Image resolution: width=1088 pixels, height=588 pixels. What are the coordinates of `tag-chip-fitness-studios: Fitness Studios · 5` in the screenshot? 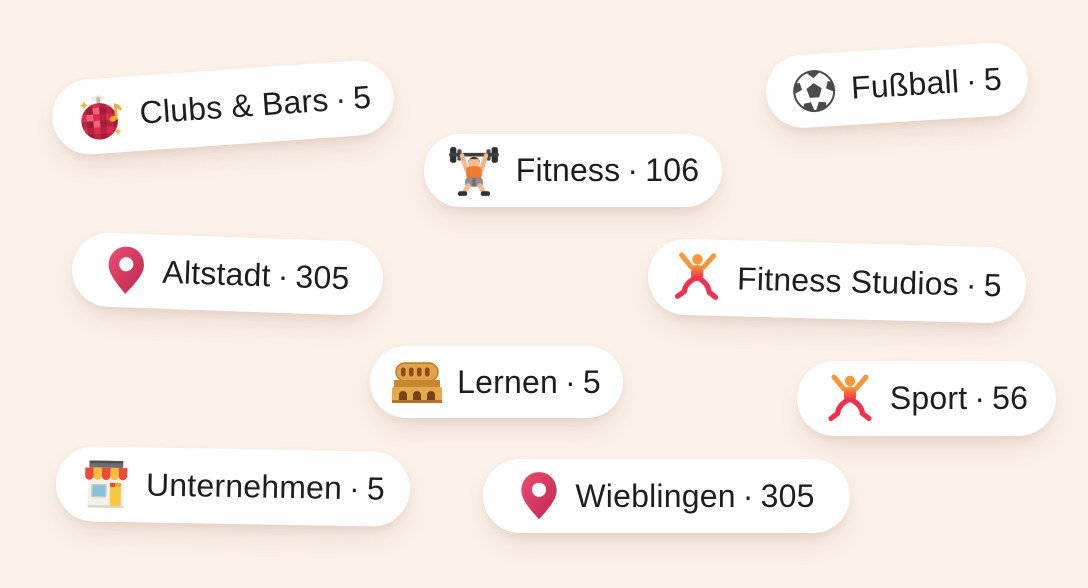 It's located at (837, 281).